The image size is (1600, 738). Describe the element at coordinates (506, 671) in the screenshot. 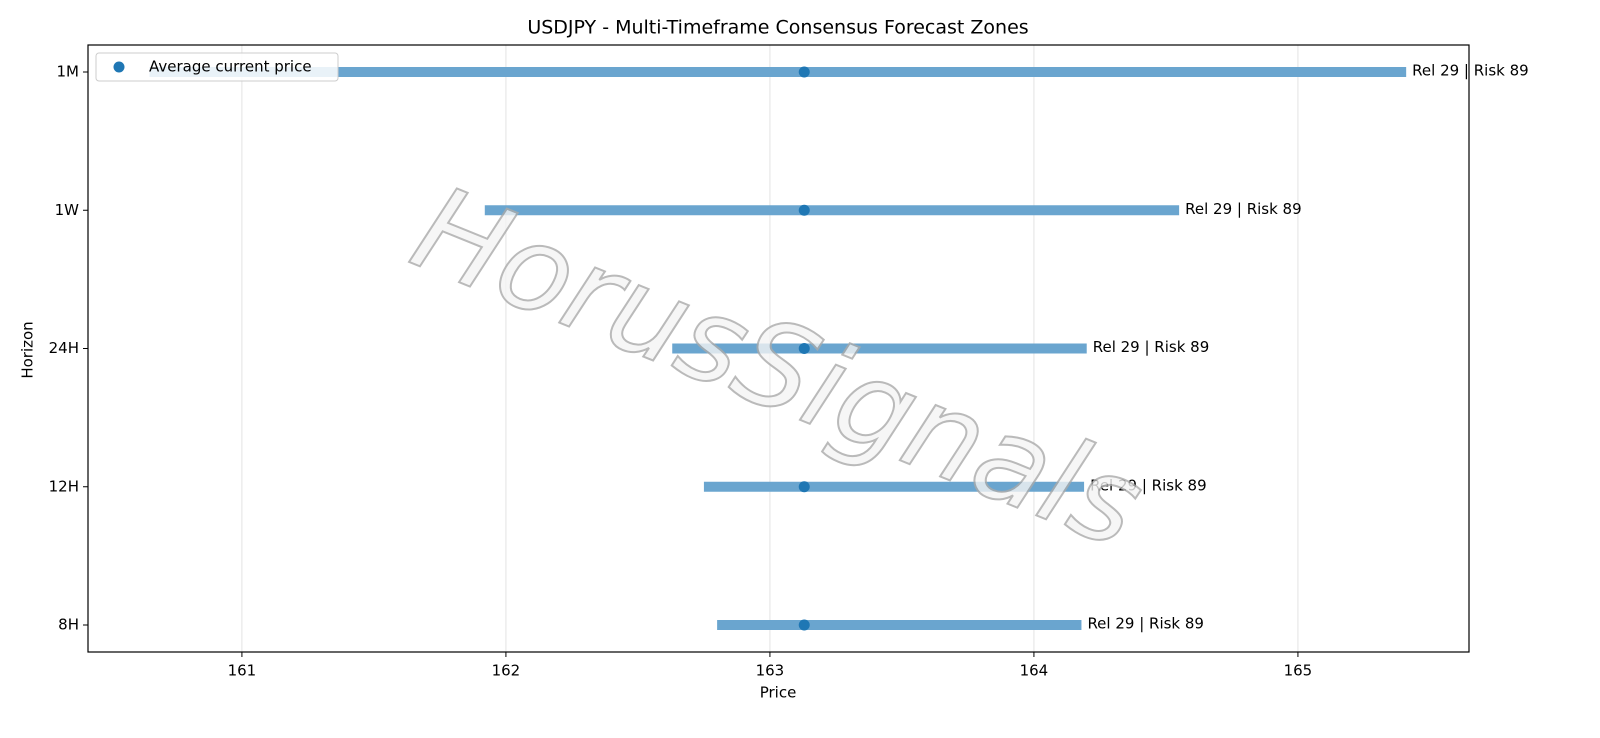

I see `x-tick-label: 162` at that location.